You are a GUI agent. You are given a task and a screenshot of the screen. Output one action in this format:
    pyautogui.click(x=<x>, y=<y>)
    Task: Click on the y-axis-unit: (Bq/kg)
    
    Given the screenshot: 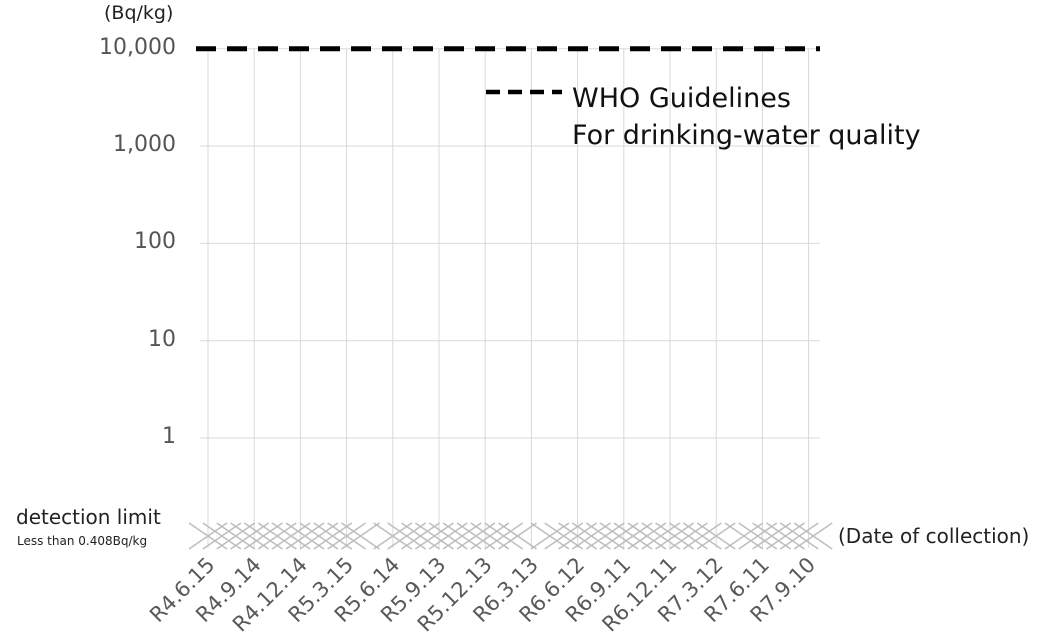 What is the action you would take?
    pyautogui.click(x=139, y=13)
    